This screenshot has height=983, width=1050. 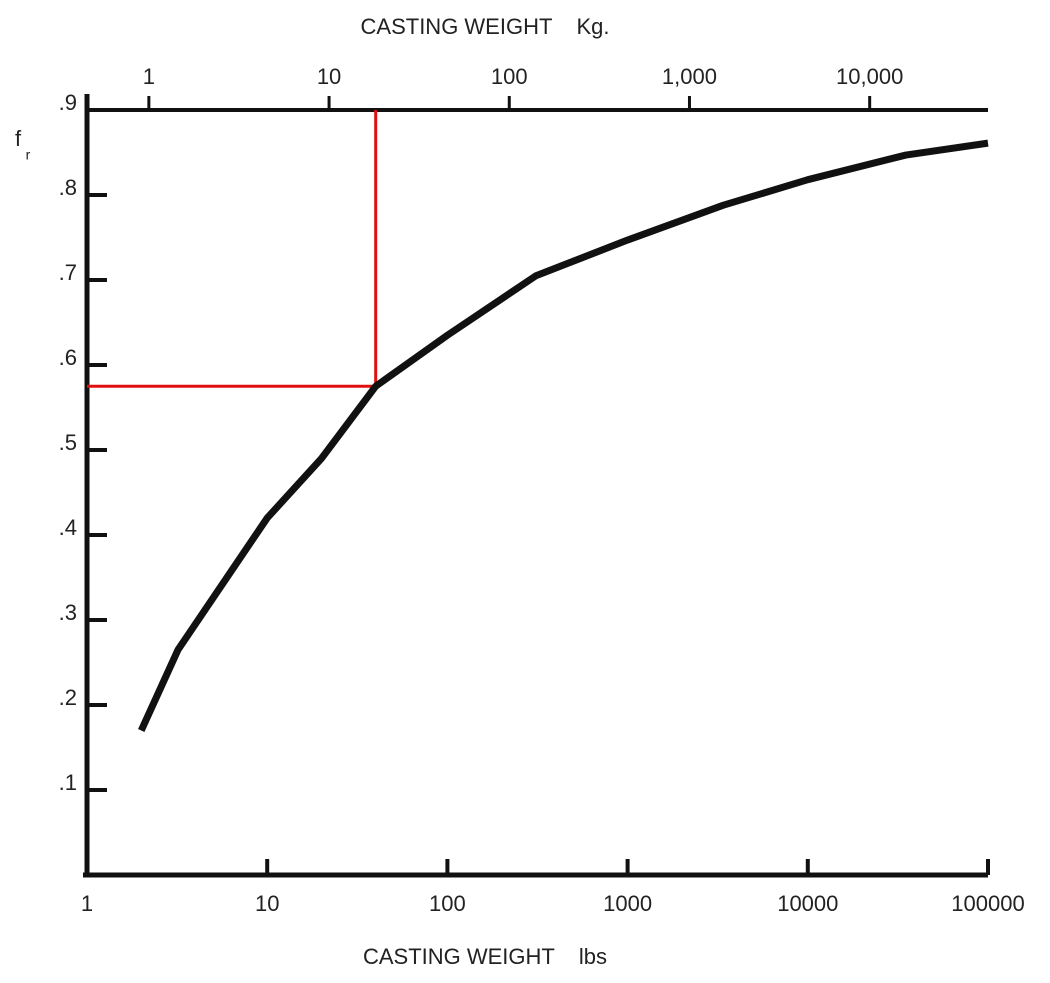 I want to click on y-tick-label: .4, so click(x=68, y=527).